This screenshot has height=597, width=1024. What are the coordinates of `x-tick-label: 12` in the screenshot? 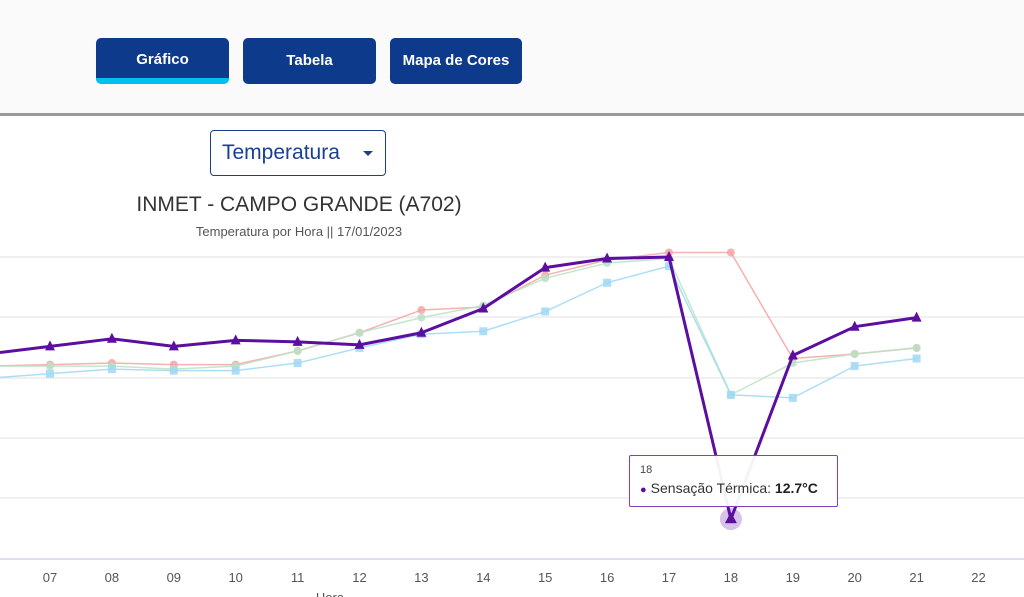 It's located at (359, 577).